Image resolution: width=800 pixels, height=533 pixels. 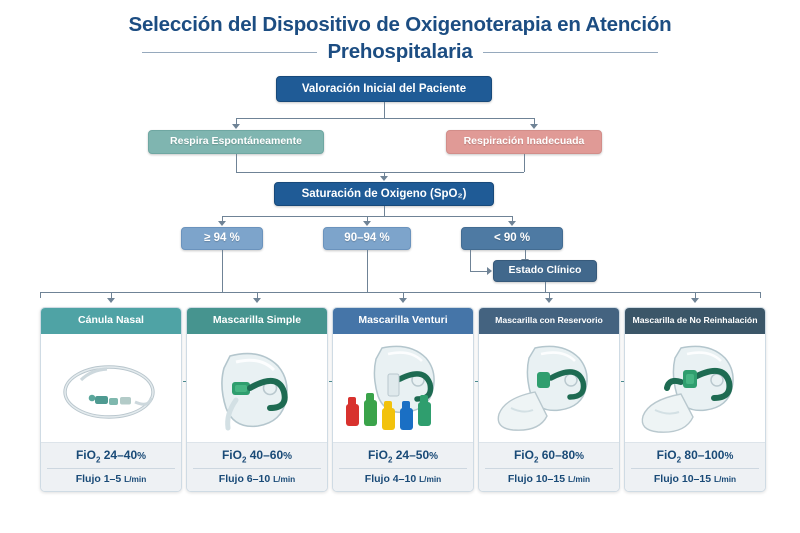 What do you see at coordinates (230, 52) in the screenshot?
I see `title-rule-left` at bounding box center [230, 52].